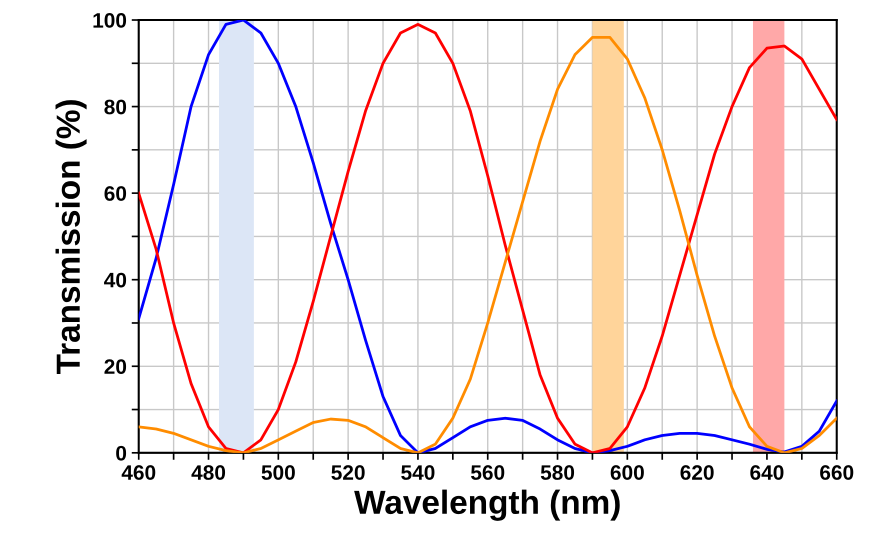 The image size is (878, 541). I want to click on x-tick-label: 660, so click(837, 472).